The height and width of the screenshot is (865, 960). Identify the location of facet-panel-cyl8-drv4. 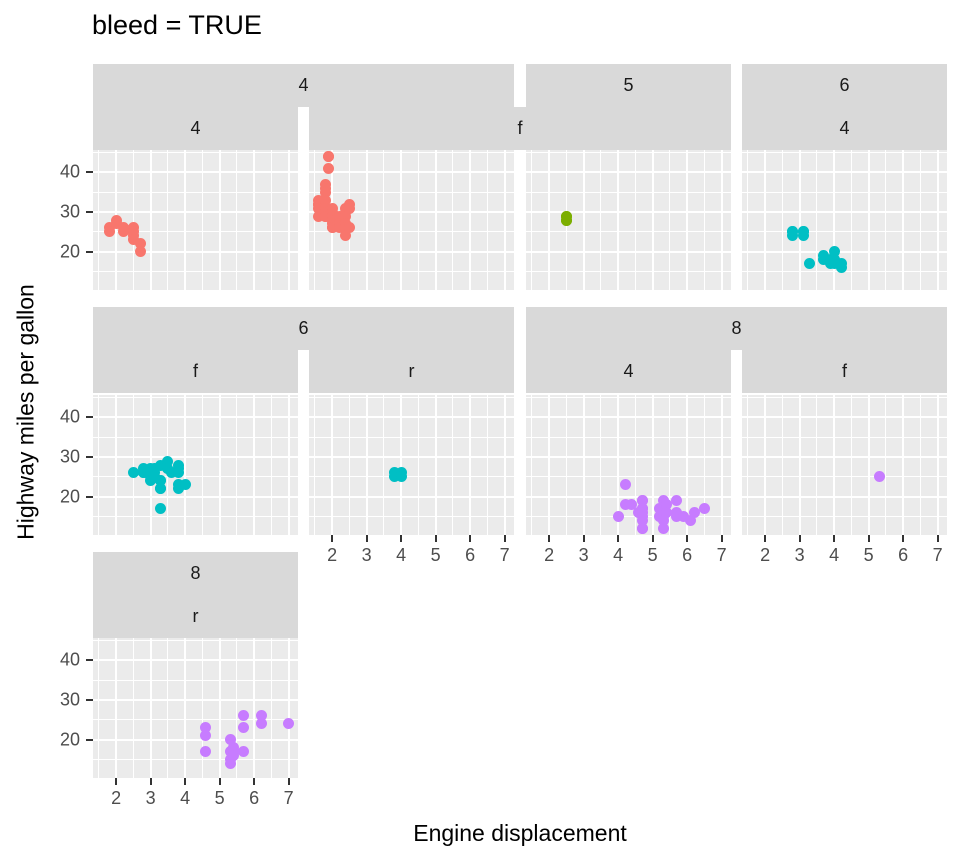
(628, 465).